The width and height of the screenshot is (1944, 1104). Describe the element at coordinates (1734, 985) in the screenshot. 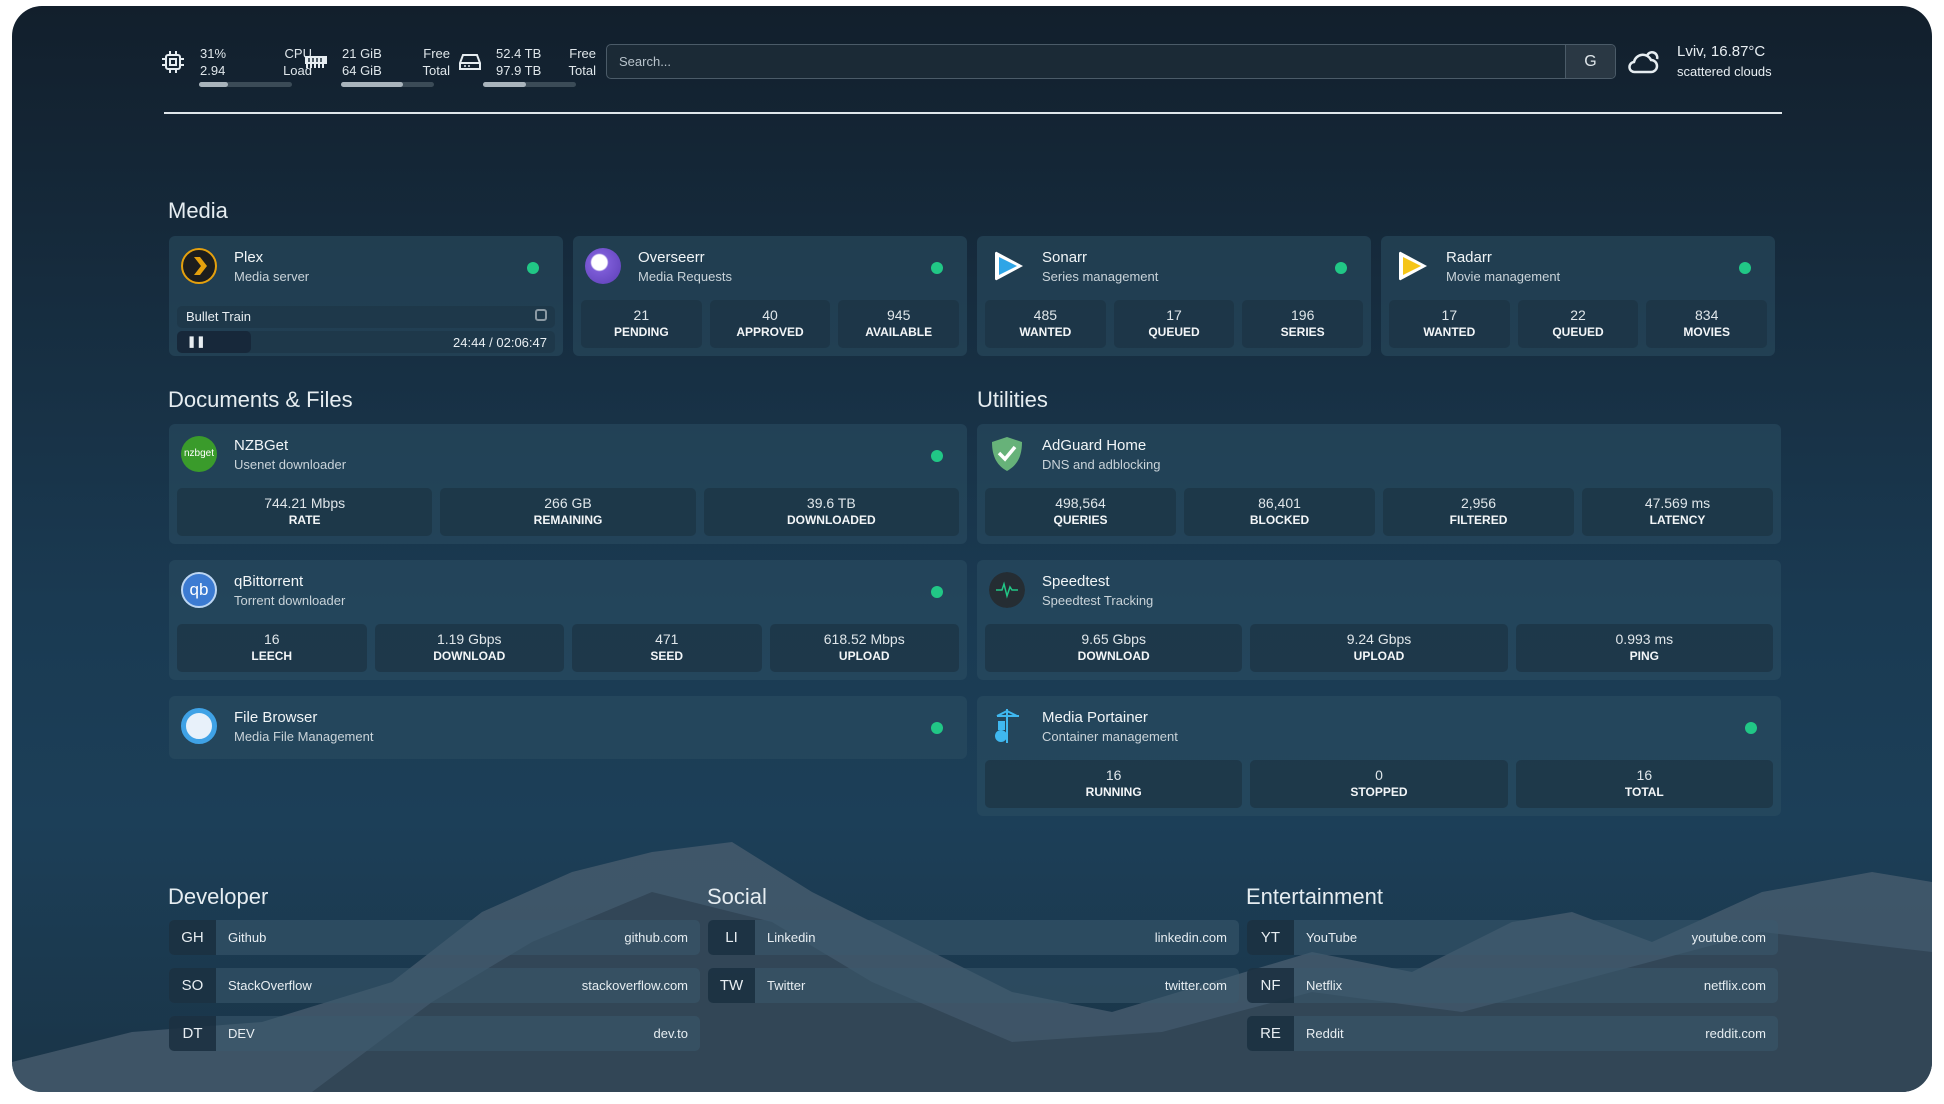

I see `bookmark-url: netflix.com` at that location.